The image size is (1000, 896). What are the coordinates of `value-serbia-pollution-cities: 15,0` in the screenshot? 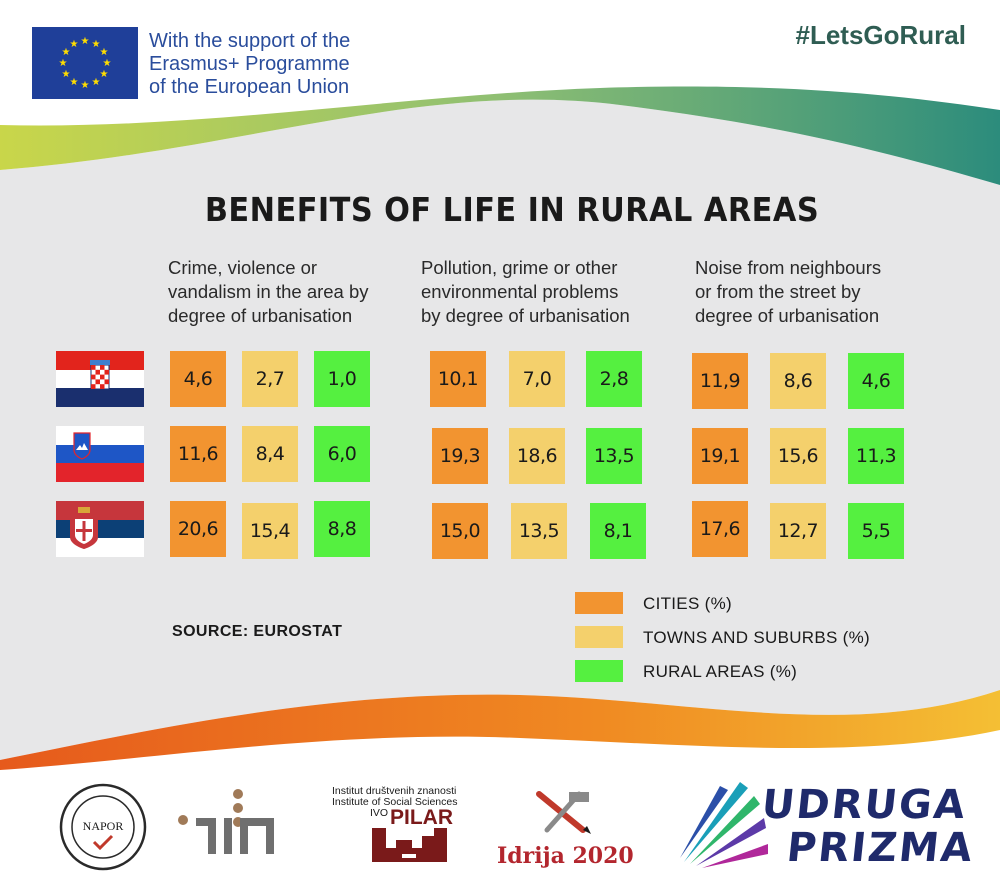 It's located at (460, 531).